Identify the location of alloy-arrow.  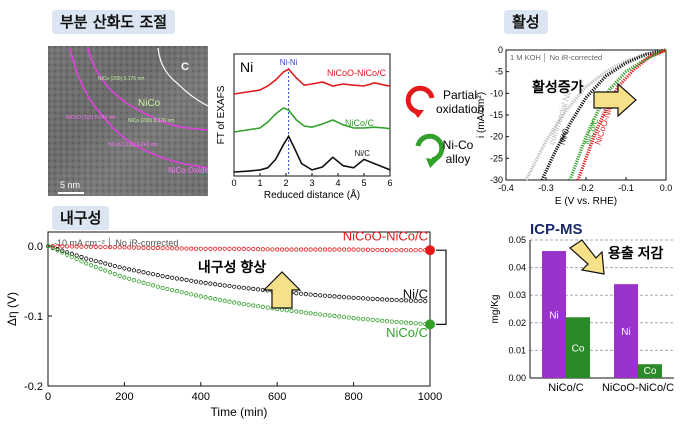
(430, 148).